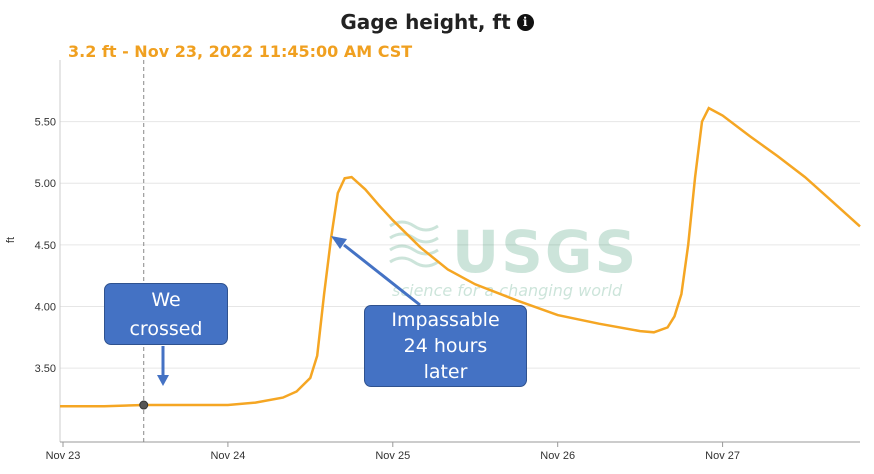 Image resolution: width=874 pixels, height=474 pixels. I want to click on x-tick-label: Nov 23, so click(63, 456).